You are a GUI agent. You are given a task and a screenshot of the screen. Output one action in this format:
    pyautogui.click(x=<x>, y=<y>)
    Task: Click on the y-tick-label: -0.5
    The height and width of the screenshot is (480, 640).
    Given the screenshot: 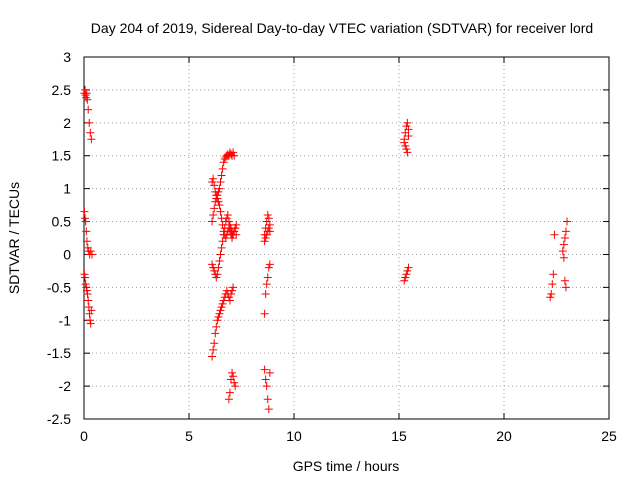 What is the action you would take?
    pyautogui.click(x=59, y=287)
    